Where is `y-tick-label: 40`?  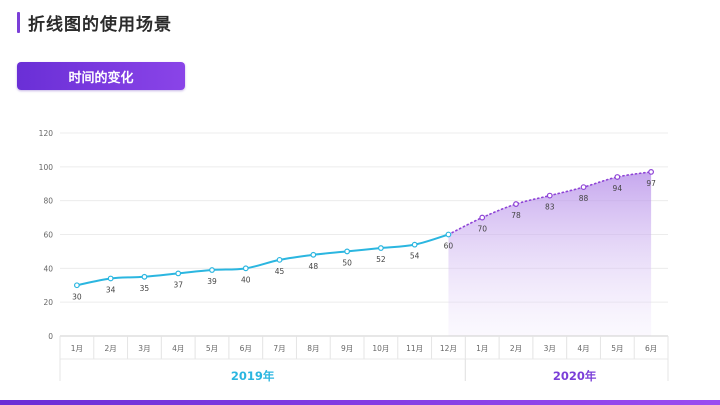 y-tick-label: 40 is located at coordinates (48, 268).